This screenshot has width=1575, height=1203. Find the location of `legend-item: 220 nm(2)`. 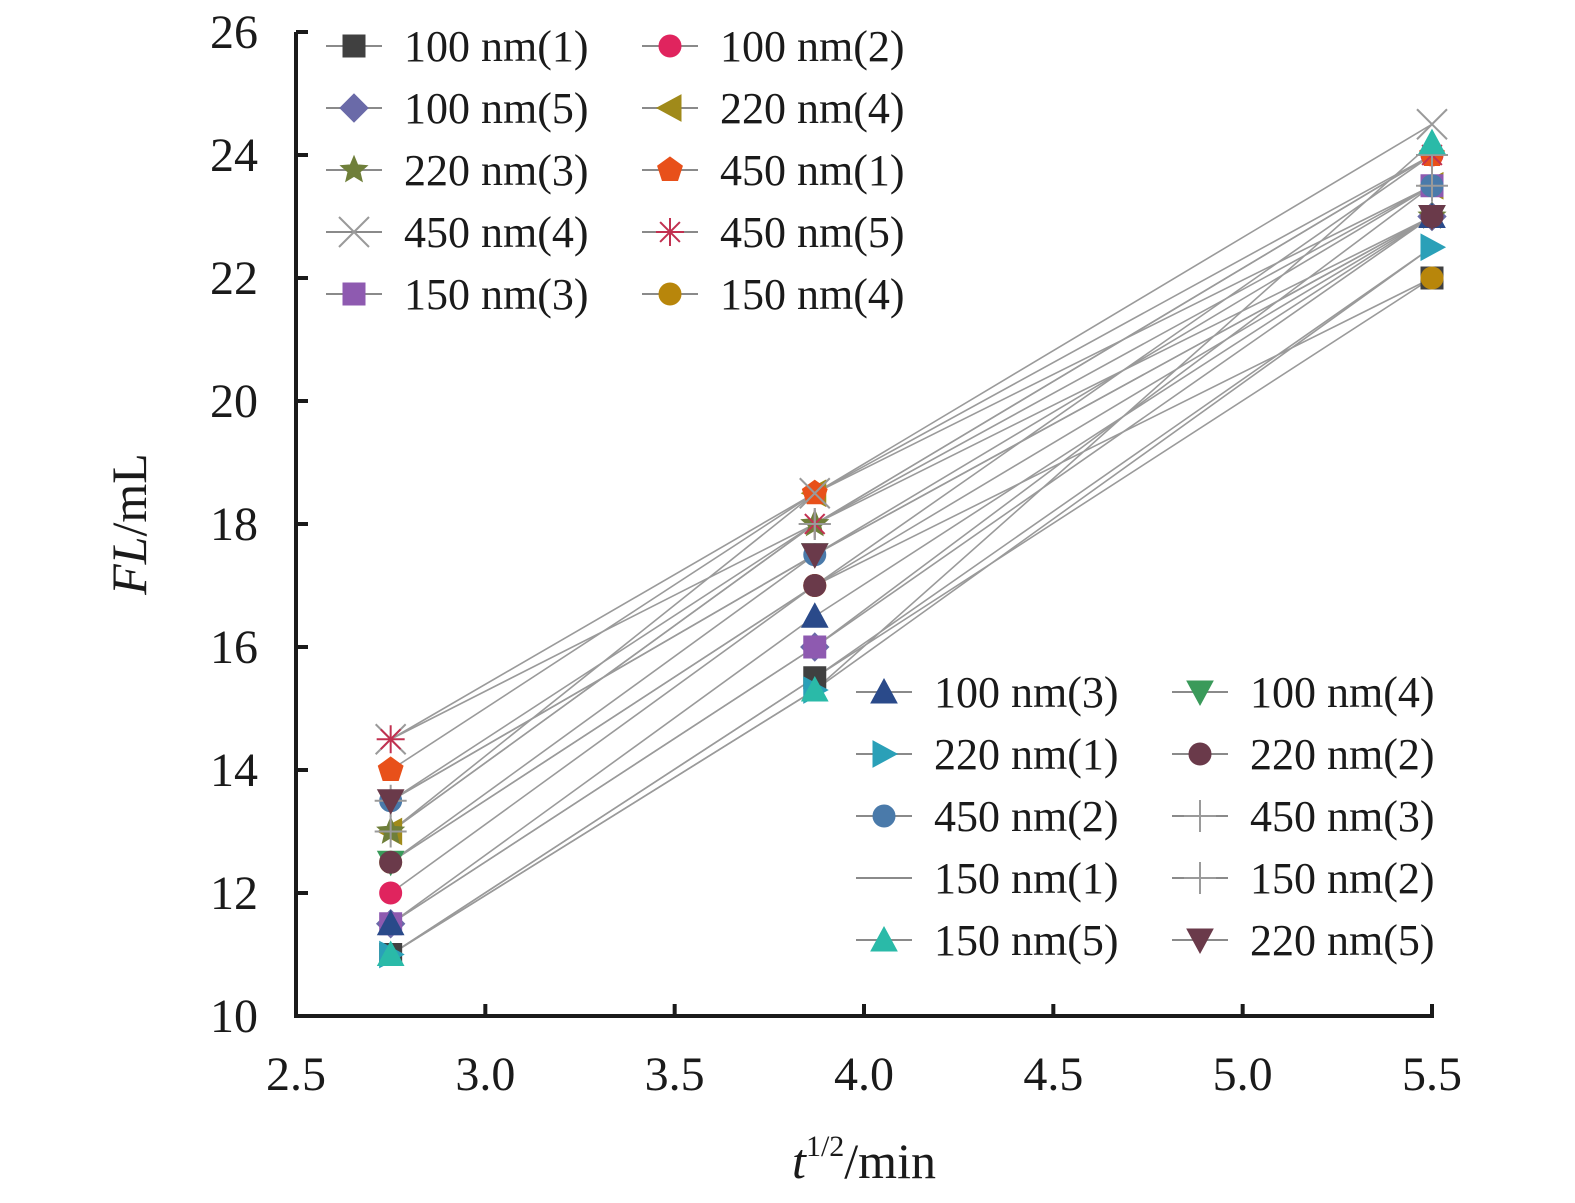

legend-item: 220 nm(2) is located at coordinates (1303, 754).